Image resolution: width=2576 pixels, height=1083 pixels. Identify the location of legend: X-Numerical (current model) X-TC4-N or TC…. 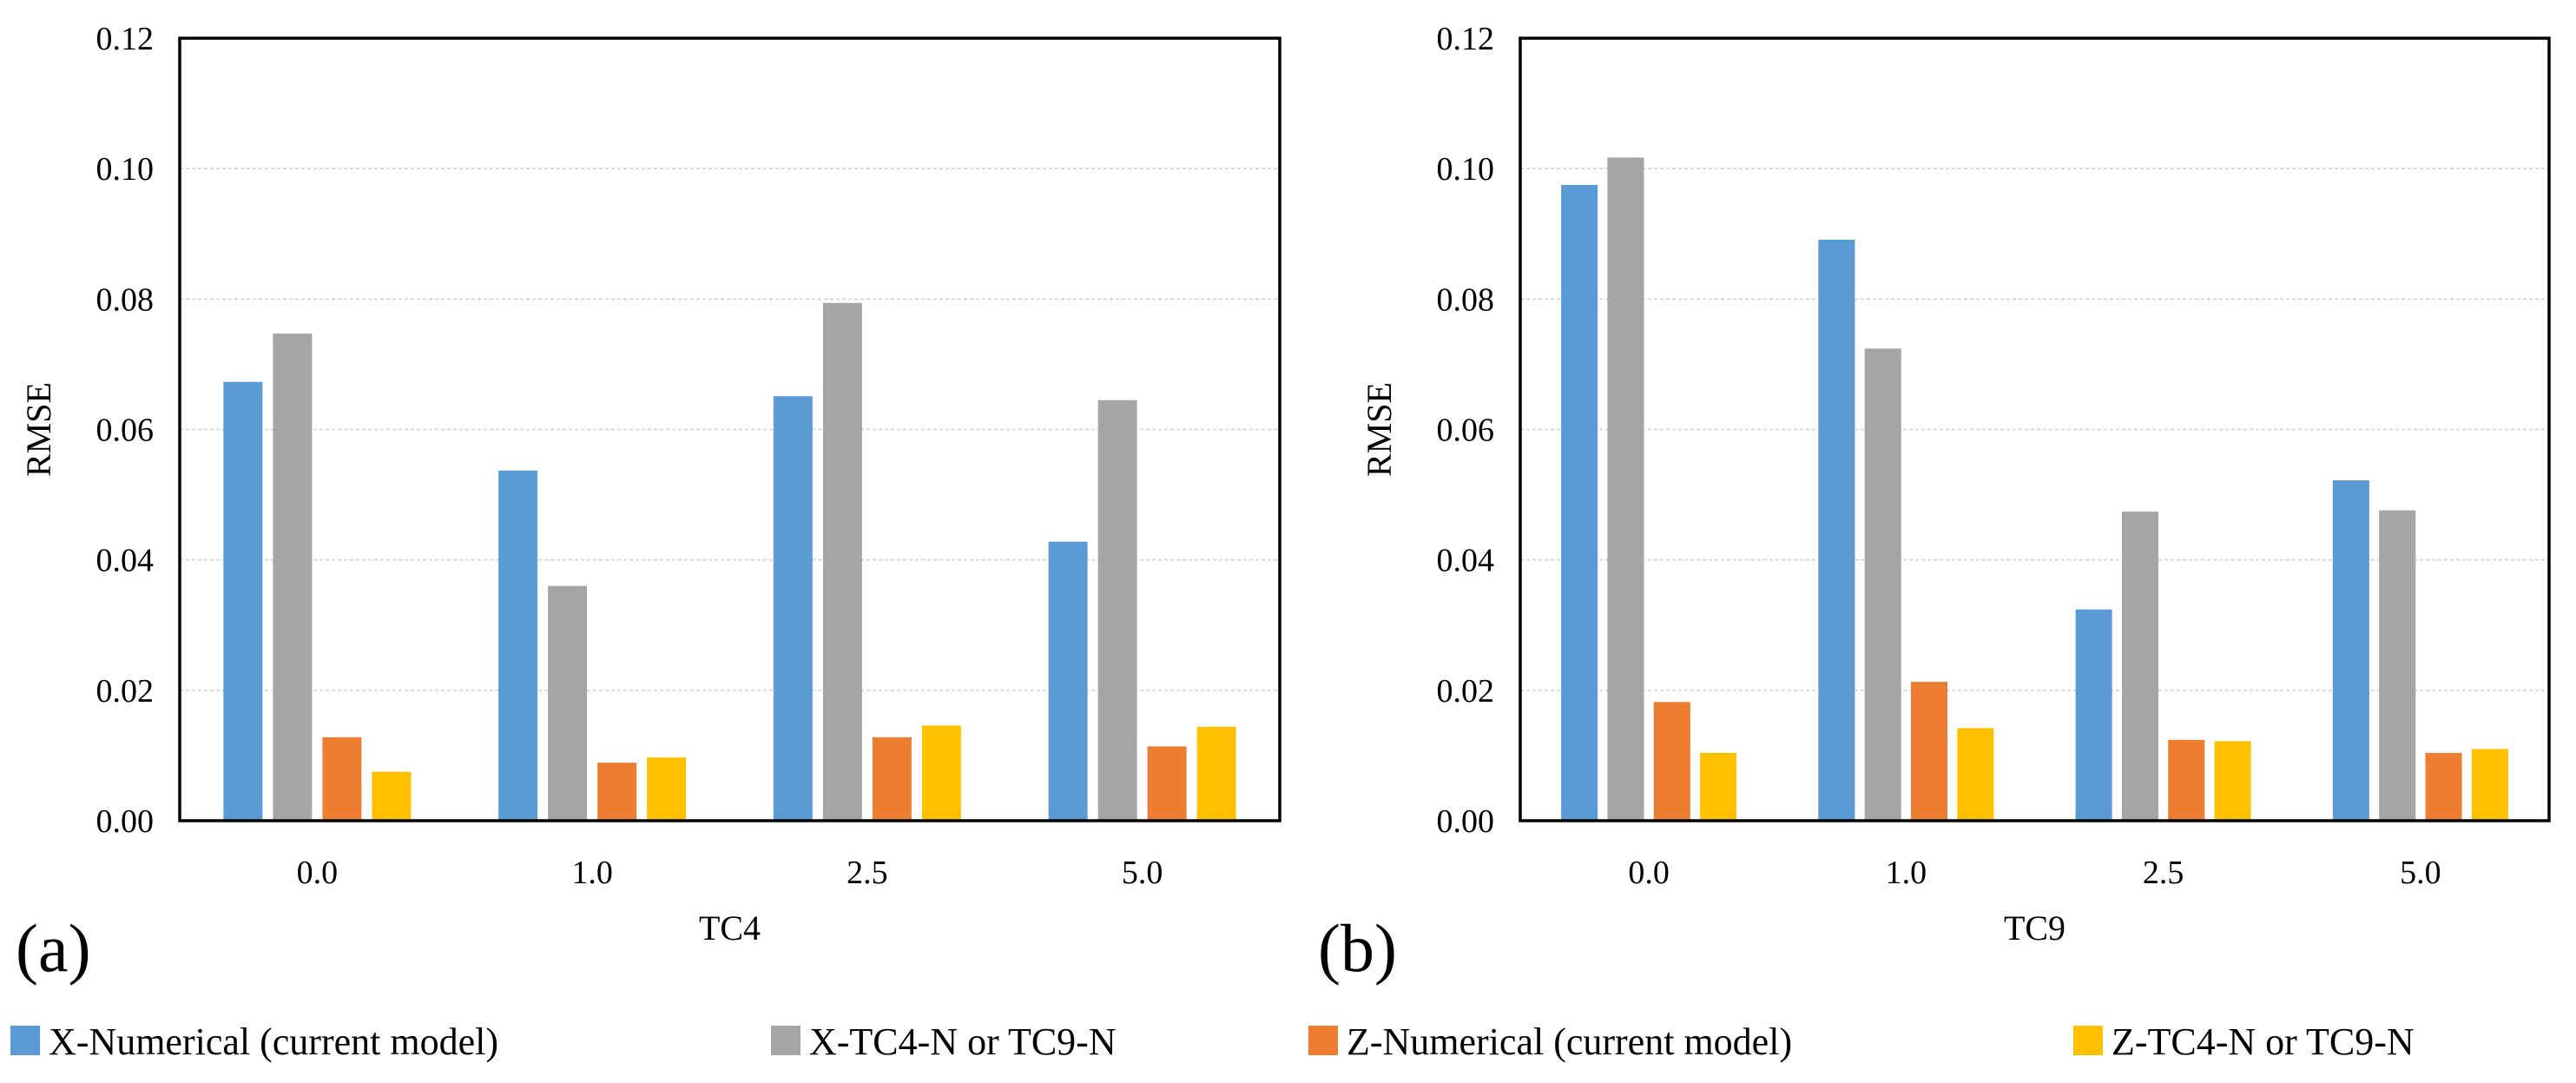
(1212, 1041).